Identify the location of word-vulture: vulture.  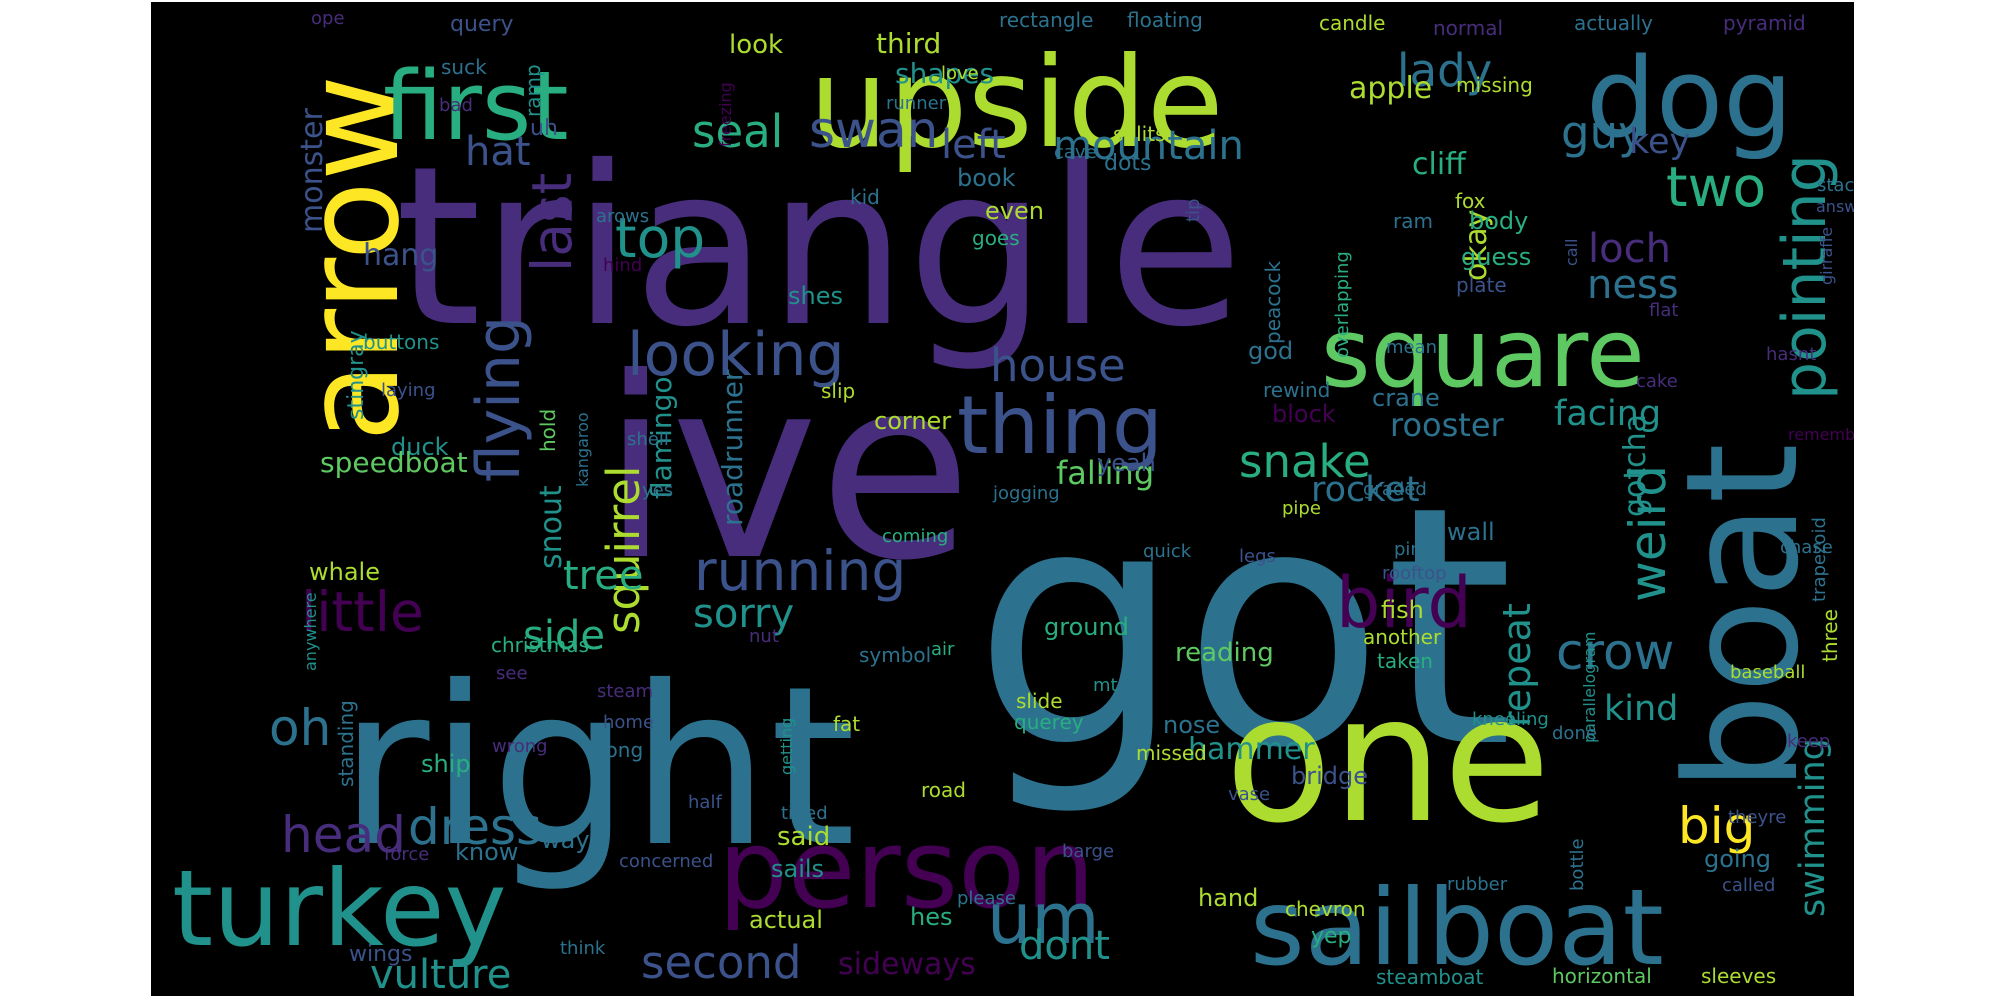
(440, 974).